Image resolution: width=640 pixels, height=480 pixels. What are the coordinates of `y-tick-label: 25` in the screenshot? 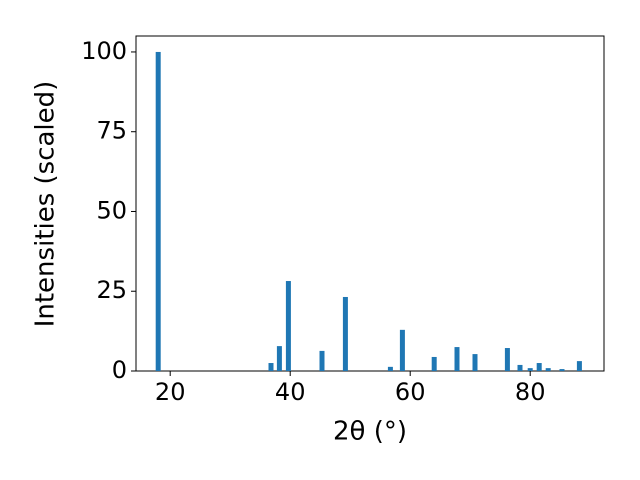 It's located at (111, 290).